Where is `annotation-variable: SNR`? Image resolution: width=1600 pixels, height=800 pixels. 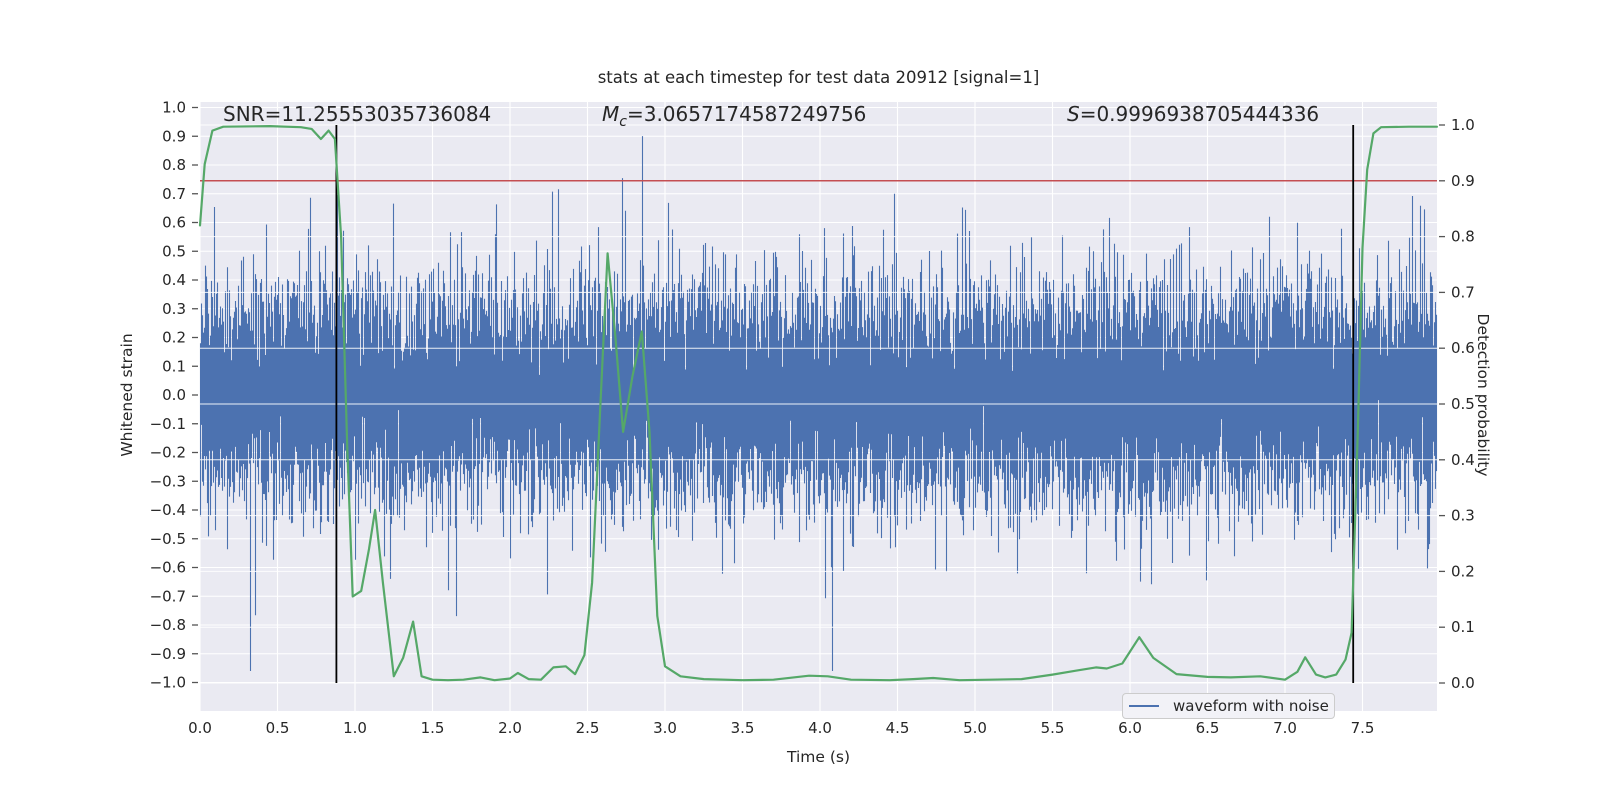
annotation-variable: SNR is located at coordinates (244, 114).